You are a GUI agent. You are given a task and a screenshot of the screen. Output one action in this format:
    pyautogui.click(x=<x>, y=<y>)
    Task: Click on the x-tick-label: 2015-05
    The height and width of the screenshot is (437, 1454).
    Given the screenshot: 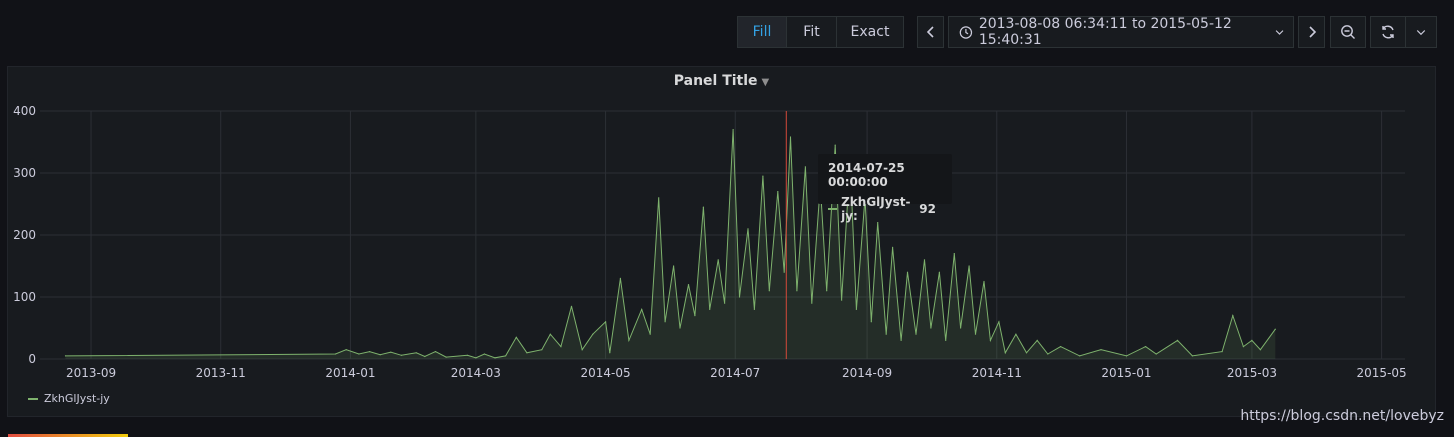 What is the action you would take?
    pyautogui.click(x=1382, y=373)
    